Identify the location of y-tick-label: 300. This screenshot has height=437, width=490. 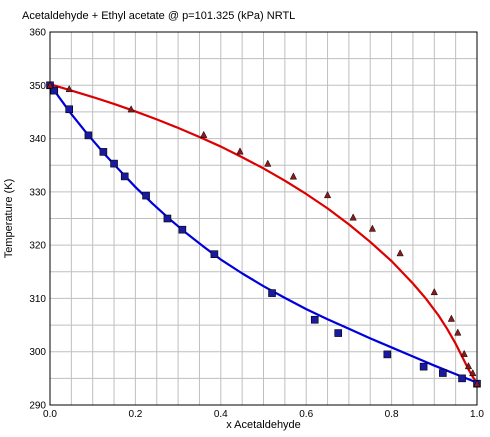
(37, 352).